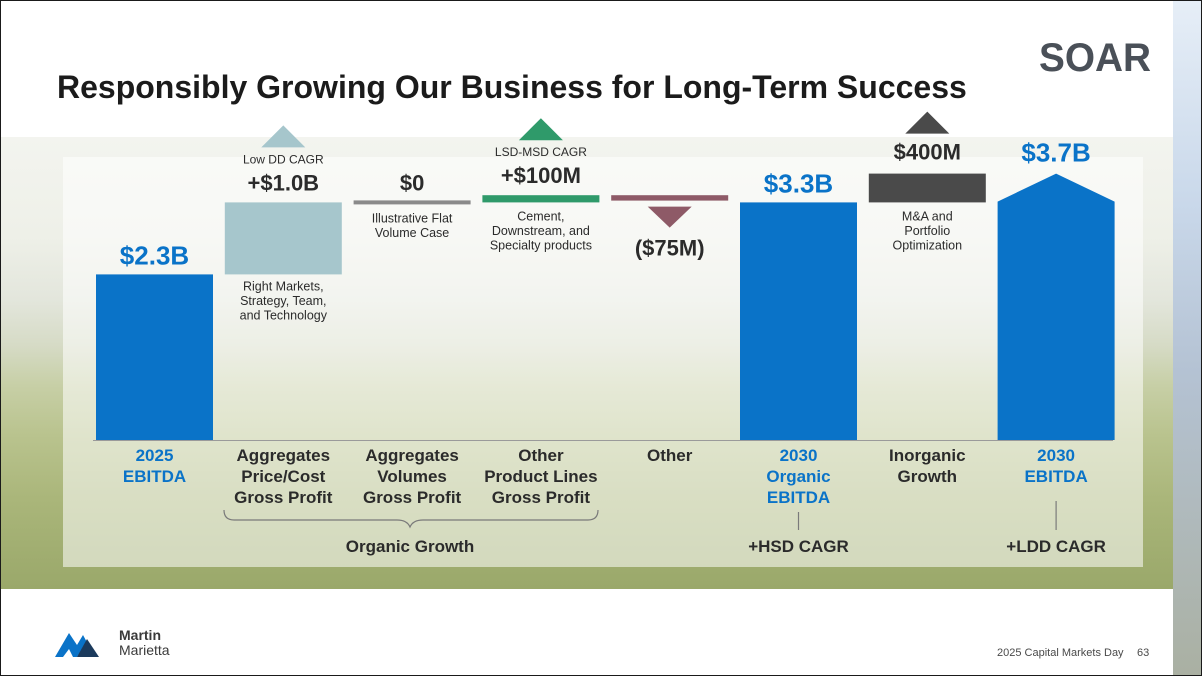 The image size is (1204, 678). I want to click on below-note-inorganic-2: Optimization, so click(928, 245).